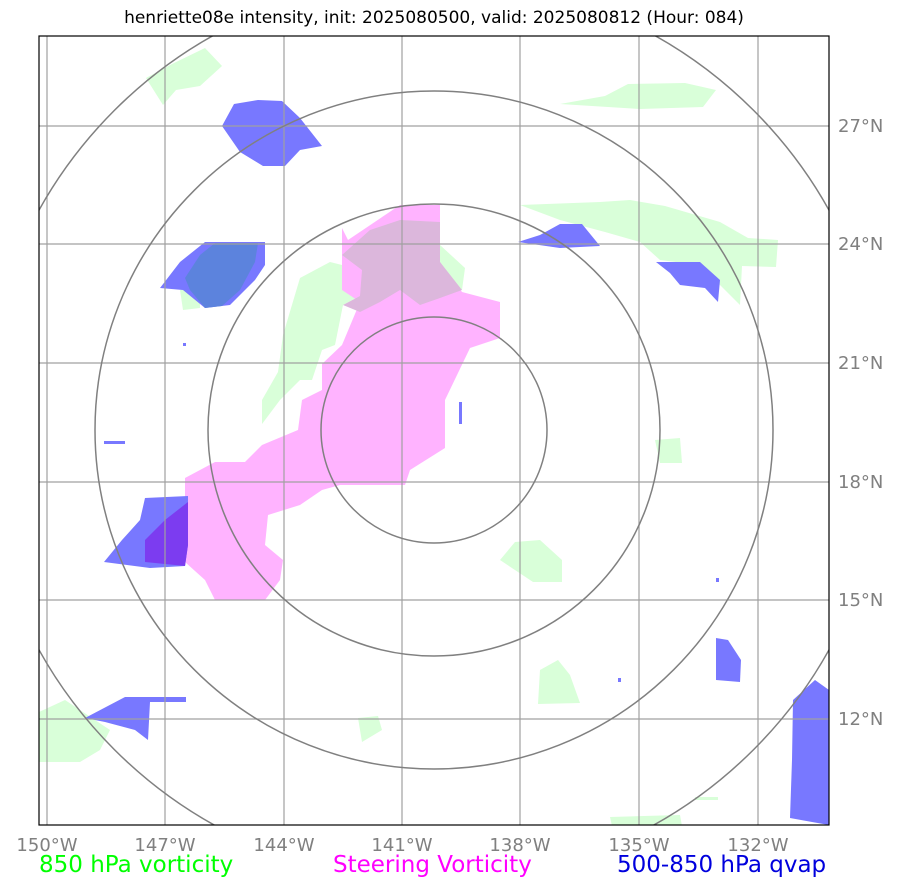 This screenshot has height=891, width=900. What do you see at coordinates (860, 600) in the screenshot?
I see `lat-label: 15°N` at bounding box center [860, 600].